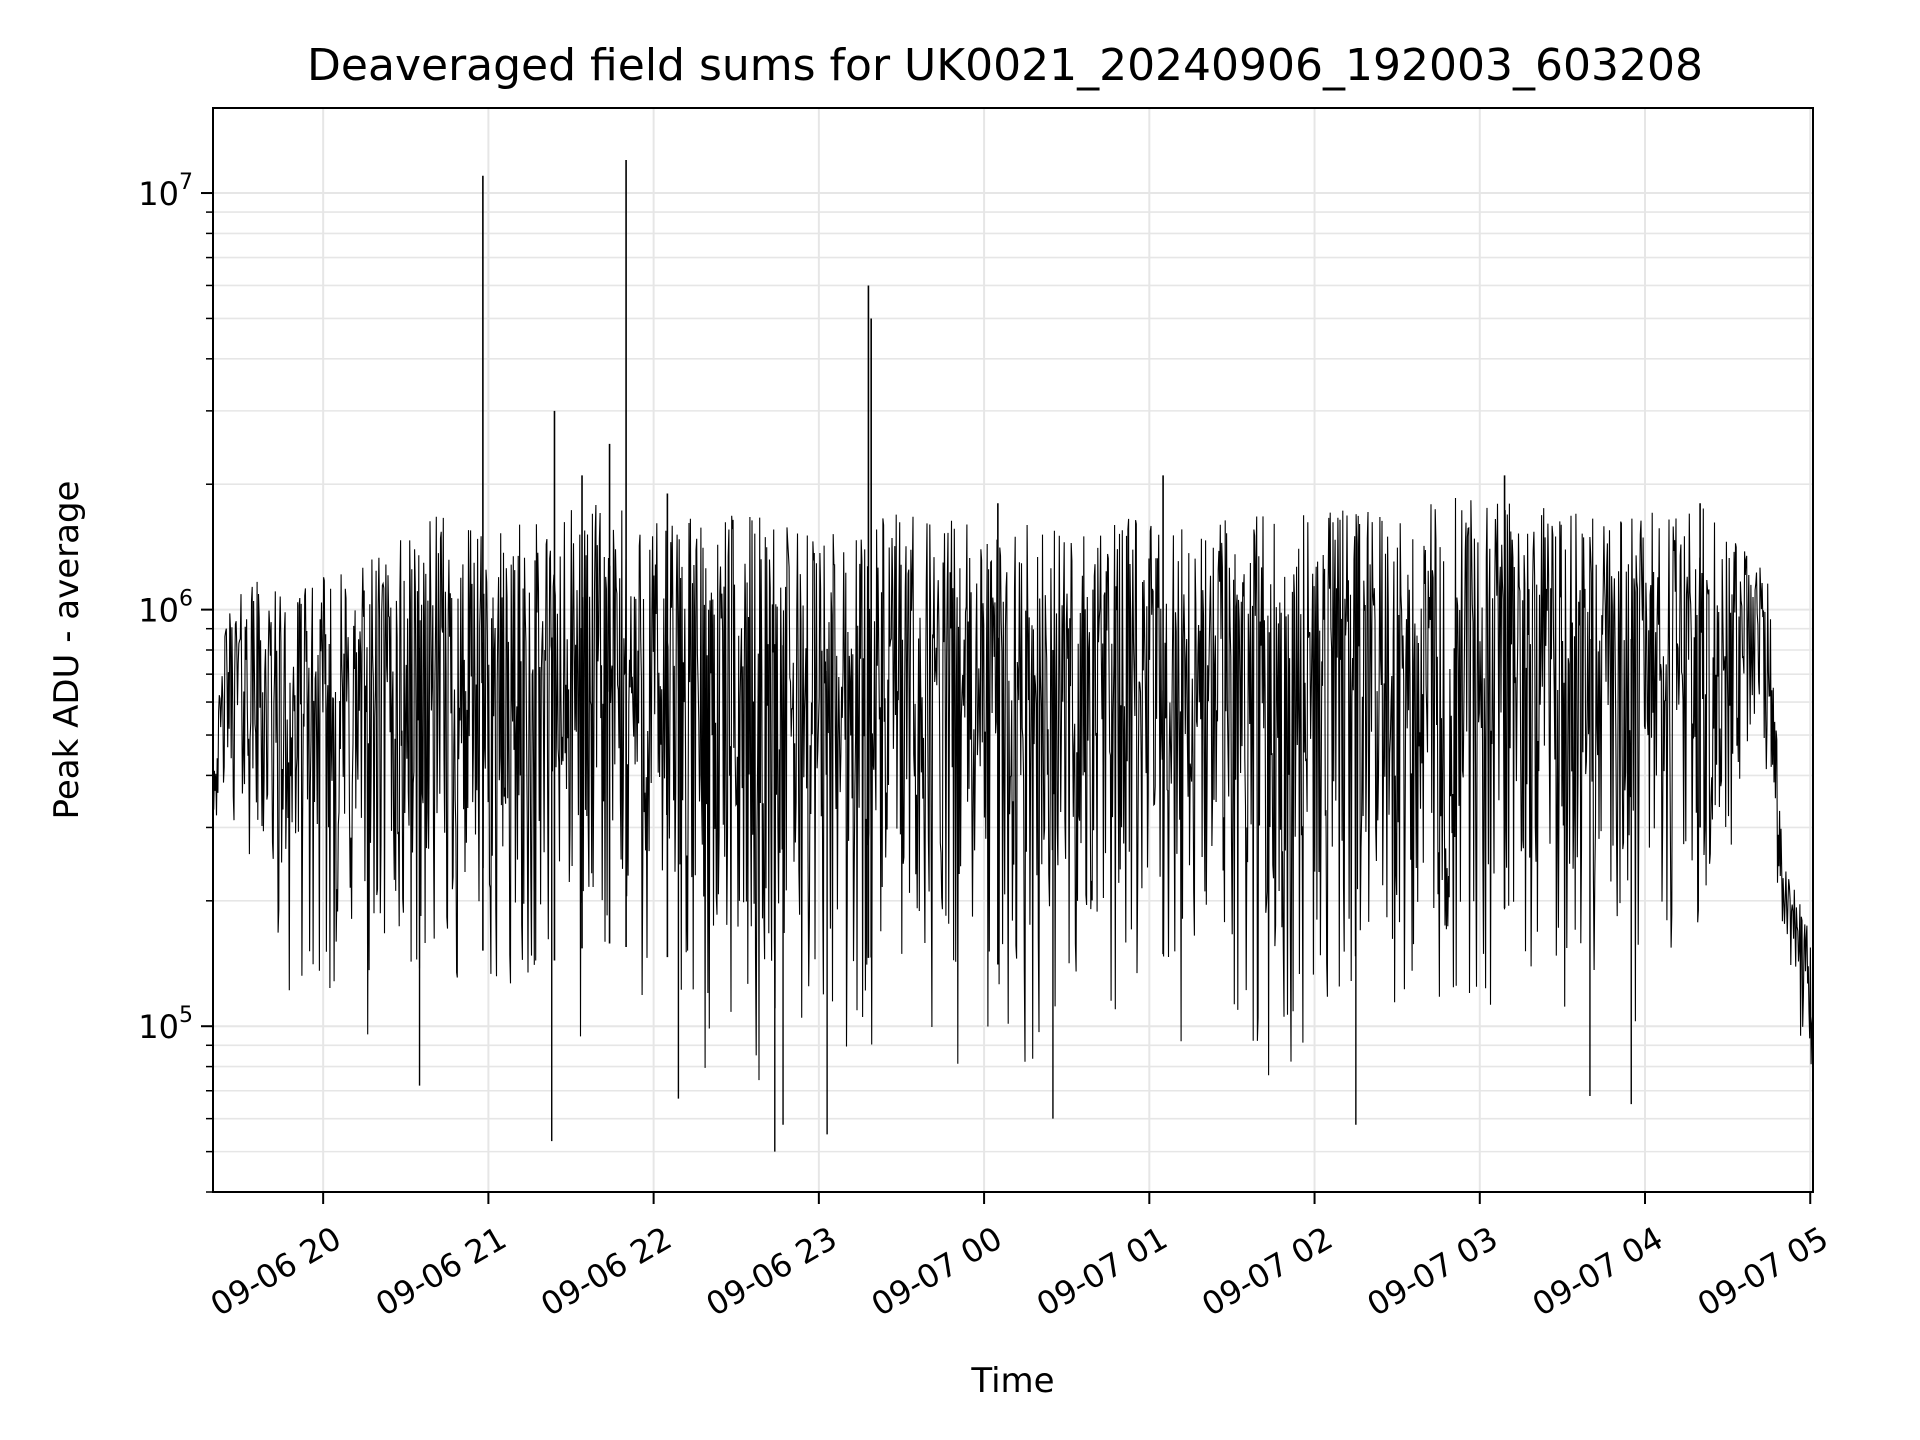 The width and height of the screenshot is (1920, 1440). Describe the element at coordinates (165, 608) in the screenshot. I see `y-tick-label: 10⁶` at that location.